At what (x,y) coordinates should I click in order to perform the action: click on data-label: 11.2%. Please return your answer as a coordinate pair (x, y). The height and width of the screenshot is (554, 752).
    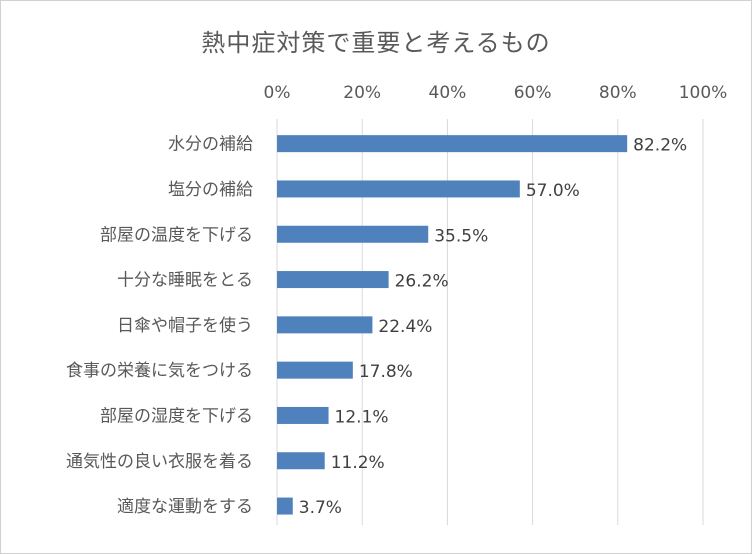
    Looking at the image, I should click on (358, 463).